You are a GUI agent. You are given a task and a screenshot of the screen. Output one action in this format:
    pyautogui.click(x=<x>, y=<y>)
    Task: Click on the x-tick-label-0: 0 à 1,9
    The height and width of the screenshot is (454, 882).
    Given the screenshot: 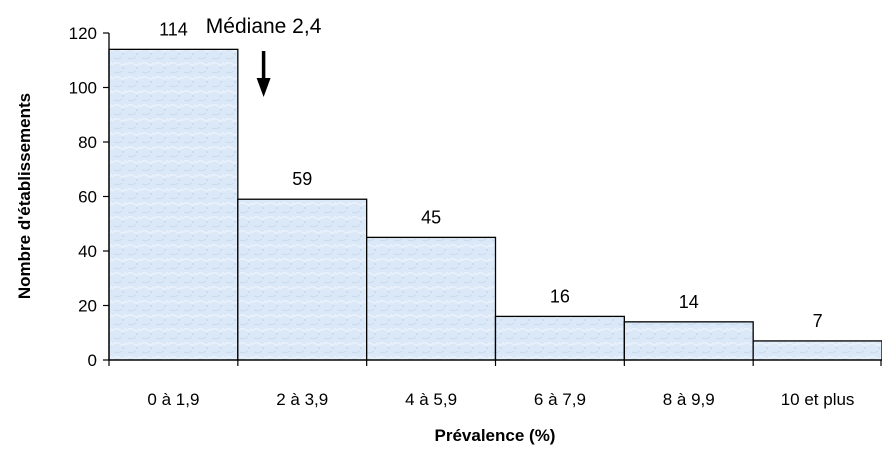 What is the action you would take?
    pyautogui.click(x=173, y=399)
    